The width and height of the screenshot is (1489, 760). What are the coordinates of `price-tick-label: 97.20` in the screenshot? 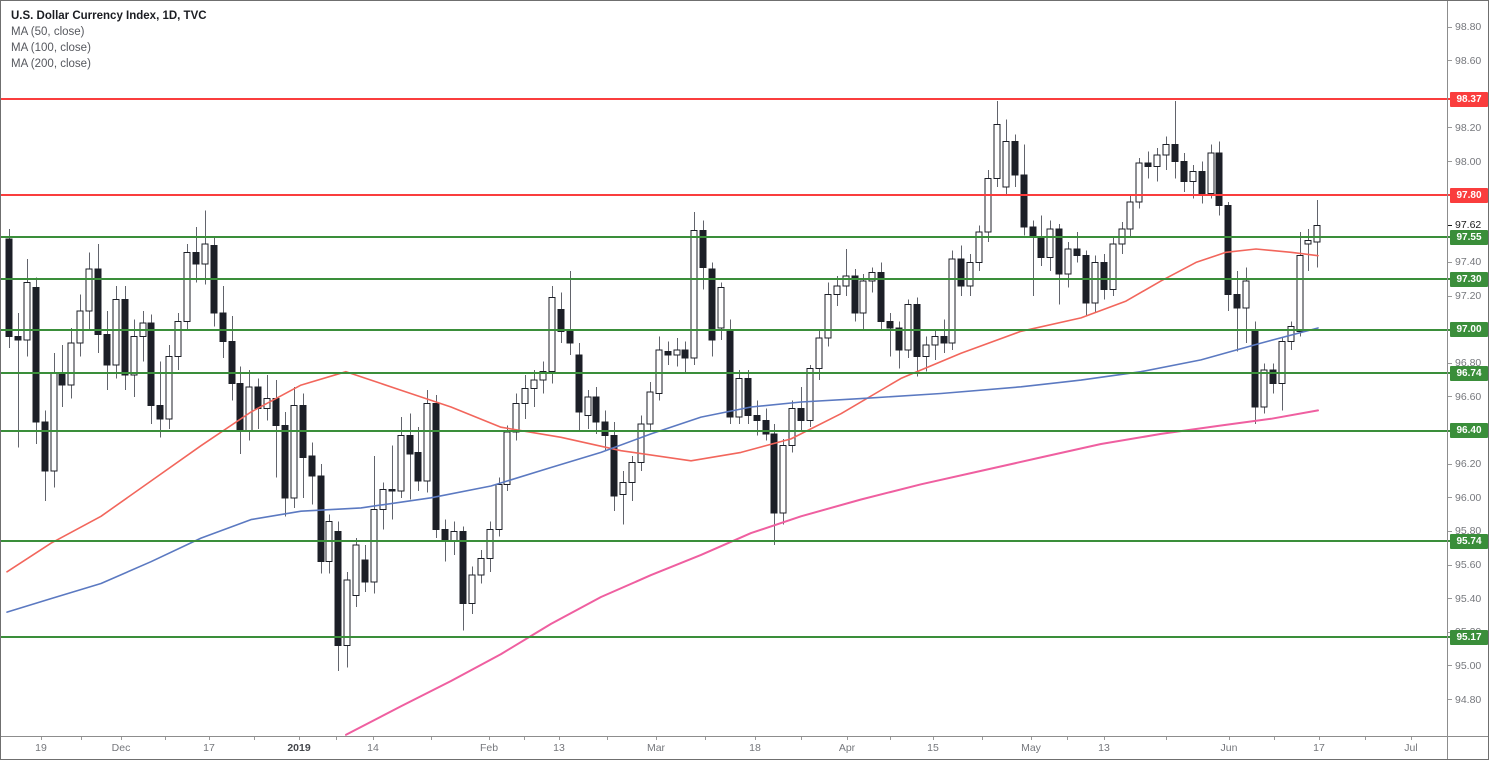 It's located at (1464, 296).